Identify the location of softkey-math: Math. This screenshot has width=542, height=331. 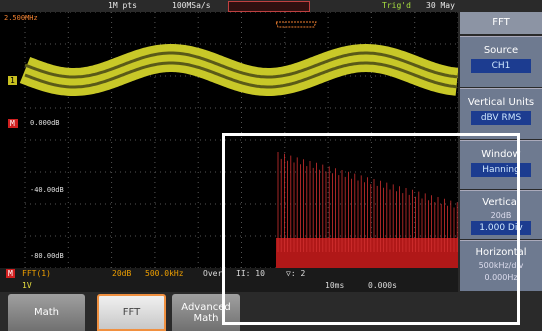
(46, 312).